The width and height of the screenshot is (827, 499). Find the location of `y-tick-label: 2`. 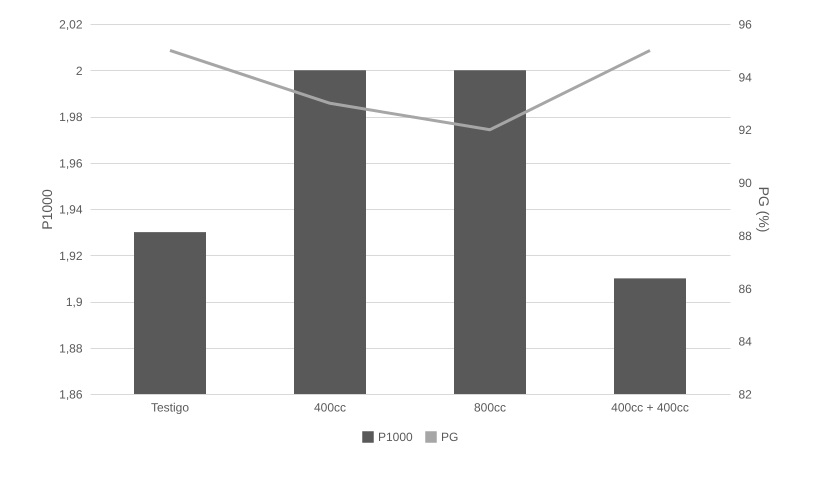

y-tick-label: 2 is located at coordinates (79, 71).